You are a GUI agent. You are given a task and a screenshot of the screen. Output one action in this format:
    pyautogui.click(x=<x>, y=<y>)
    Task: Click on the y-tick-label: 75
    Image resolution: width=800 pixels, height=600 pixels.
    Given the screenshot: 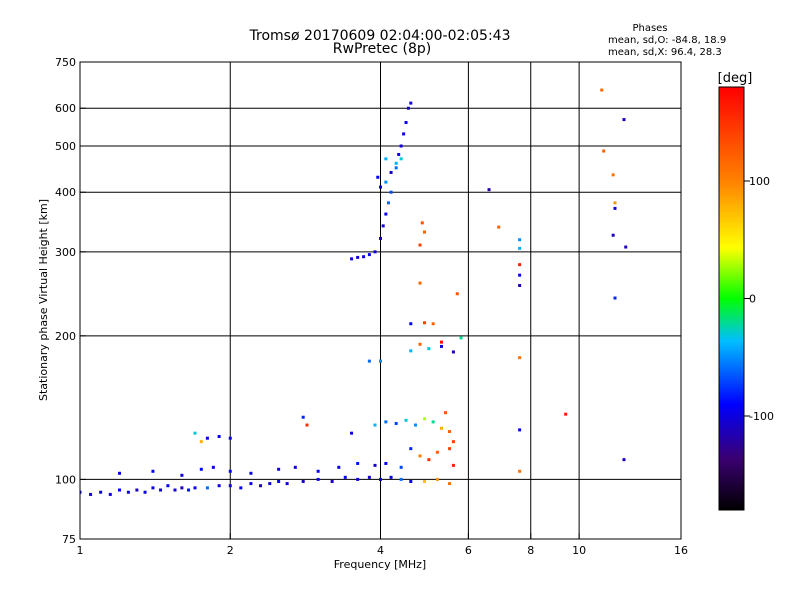 What is the action you would take?
    pyautogui.click(x=69, y=539)
    